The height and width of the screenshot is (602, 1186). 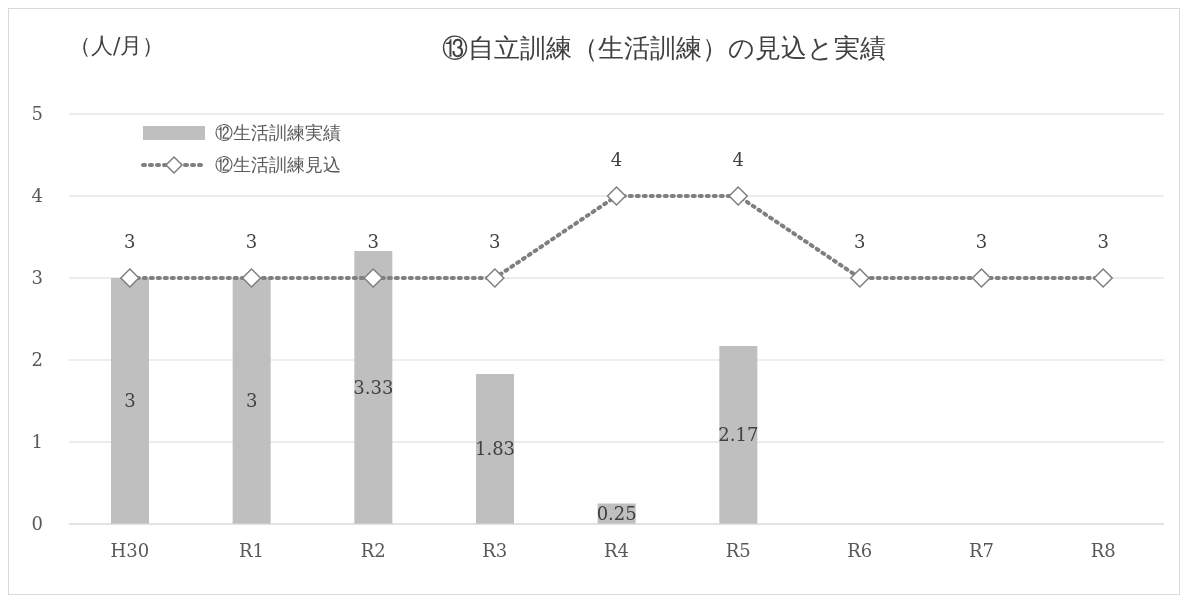 What do you see at coordinates (373, 550) in the screenshot?
I see `x-tick-label: R2` at bounding box center [373, 550].